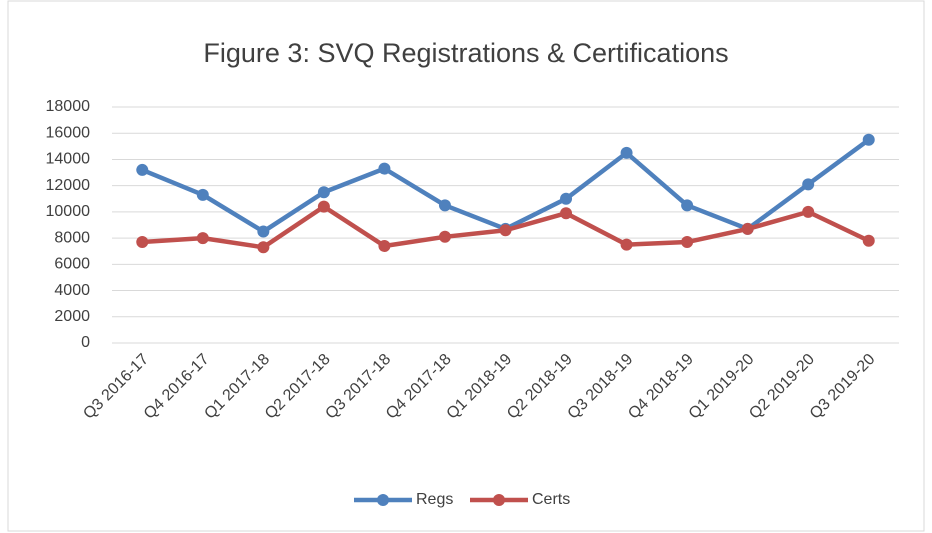 The image size is (932, 533). What do you see at coordinates (68, 185) in the screenshot?
I see `y-tick-label: 12000` at bounding box center [68, 185].